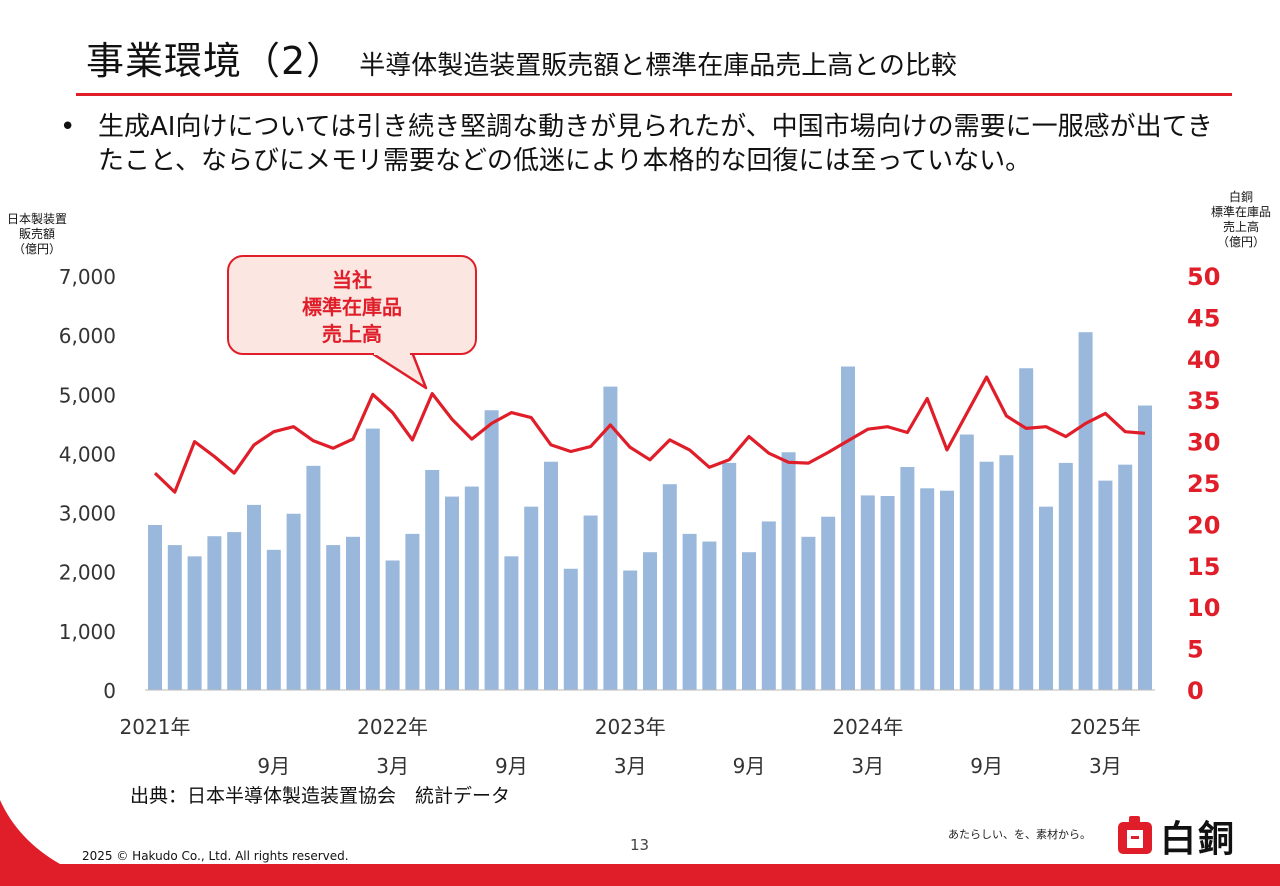 The height and width of the screenshot is (886, 1280). Describe the element at coordinates (1203, 525) in the screenshot. I see `right-tick-label: 20` at that location.